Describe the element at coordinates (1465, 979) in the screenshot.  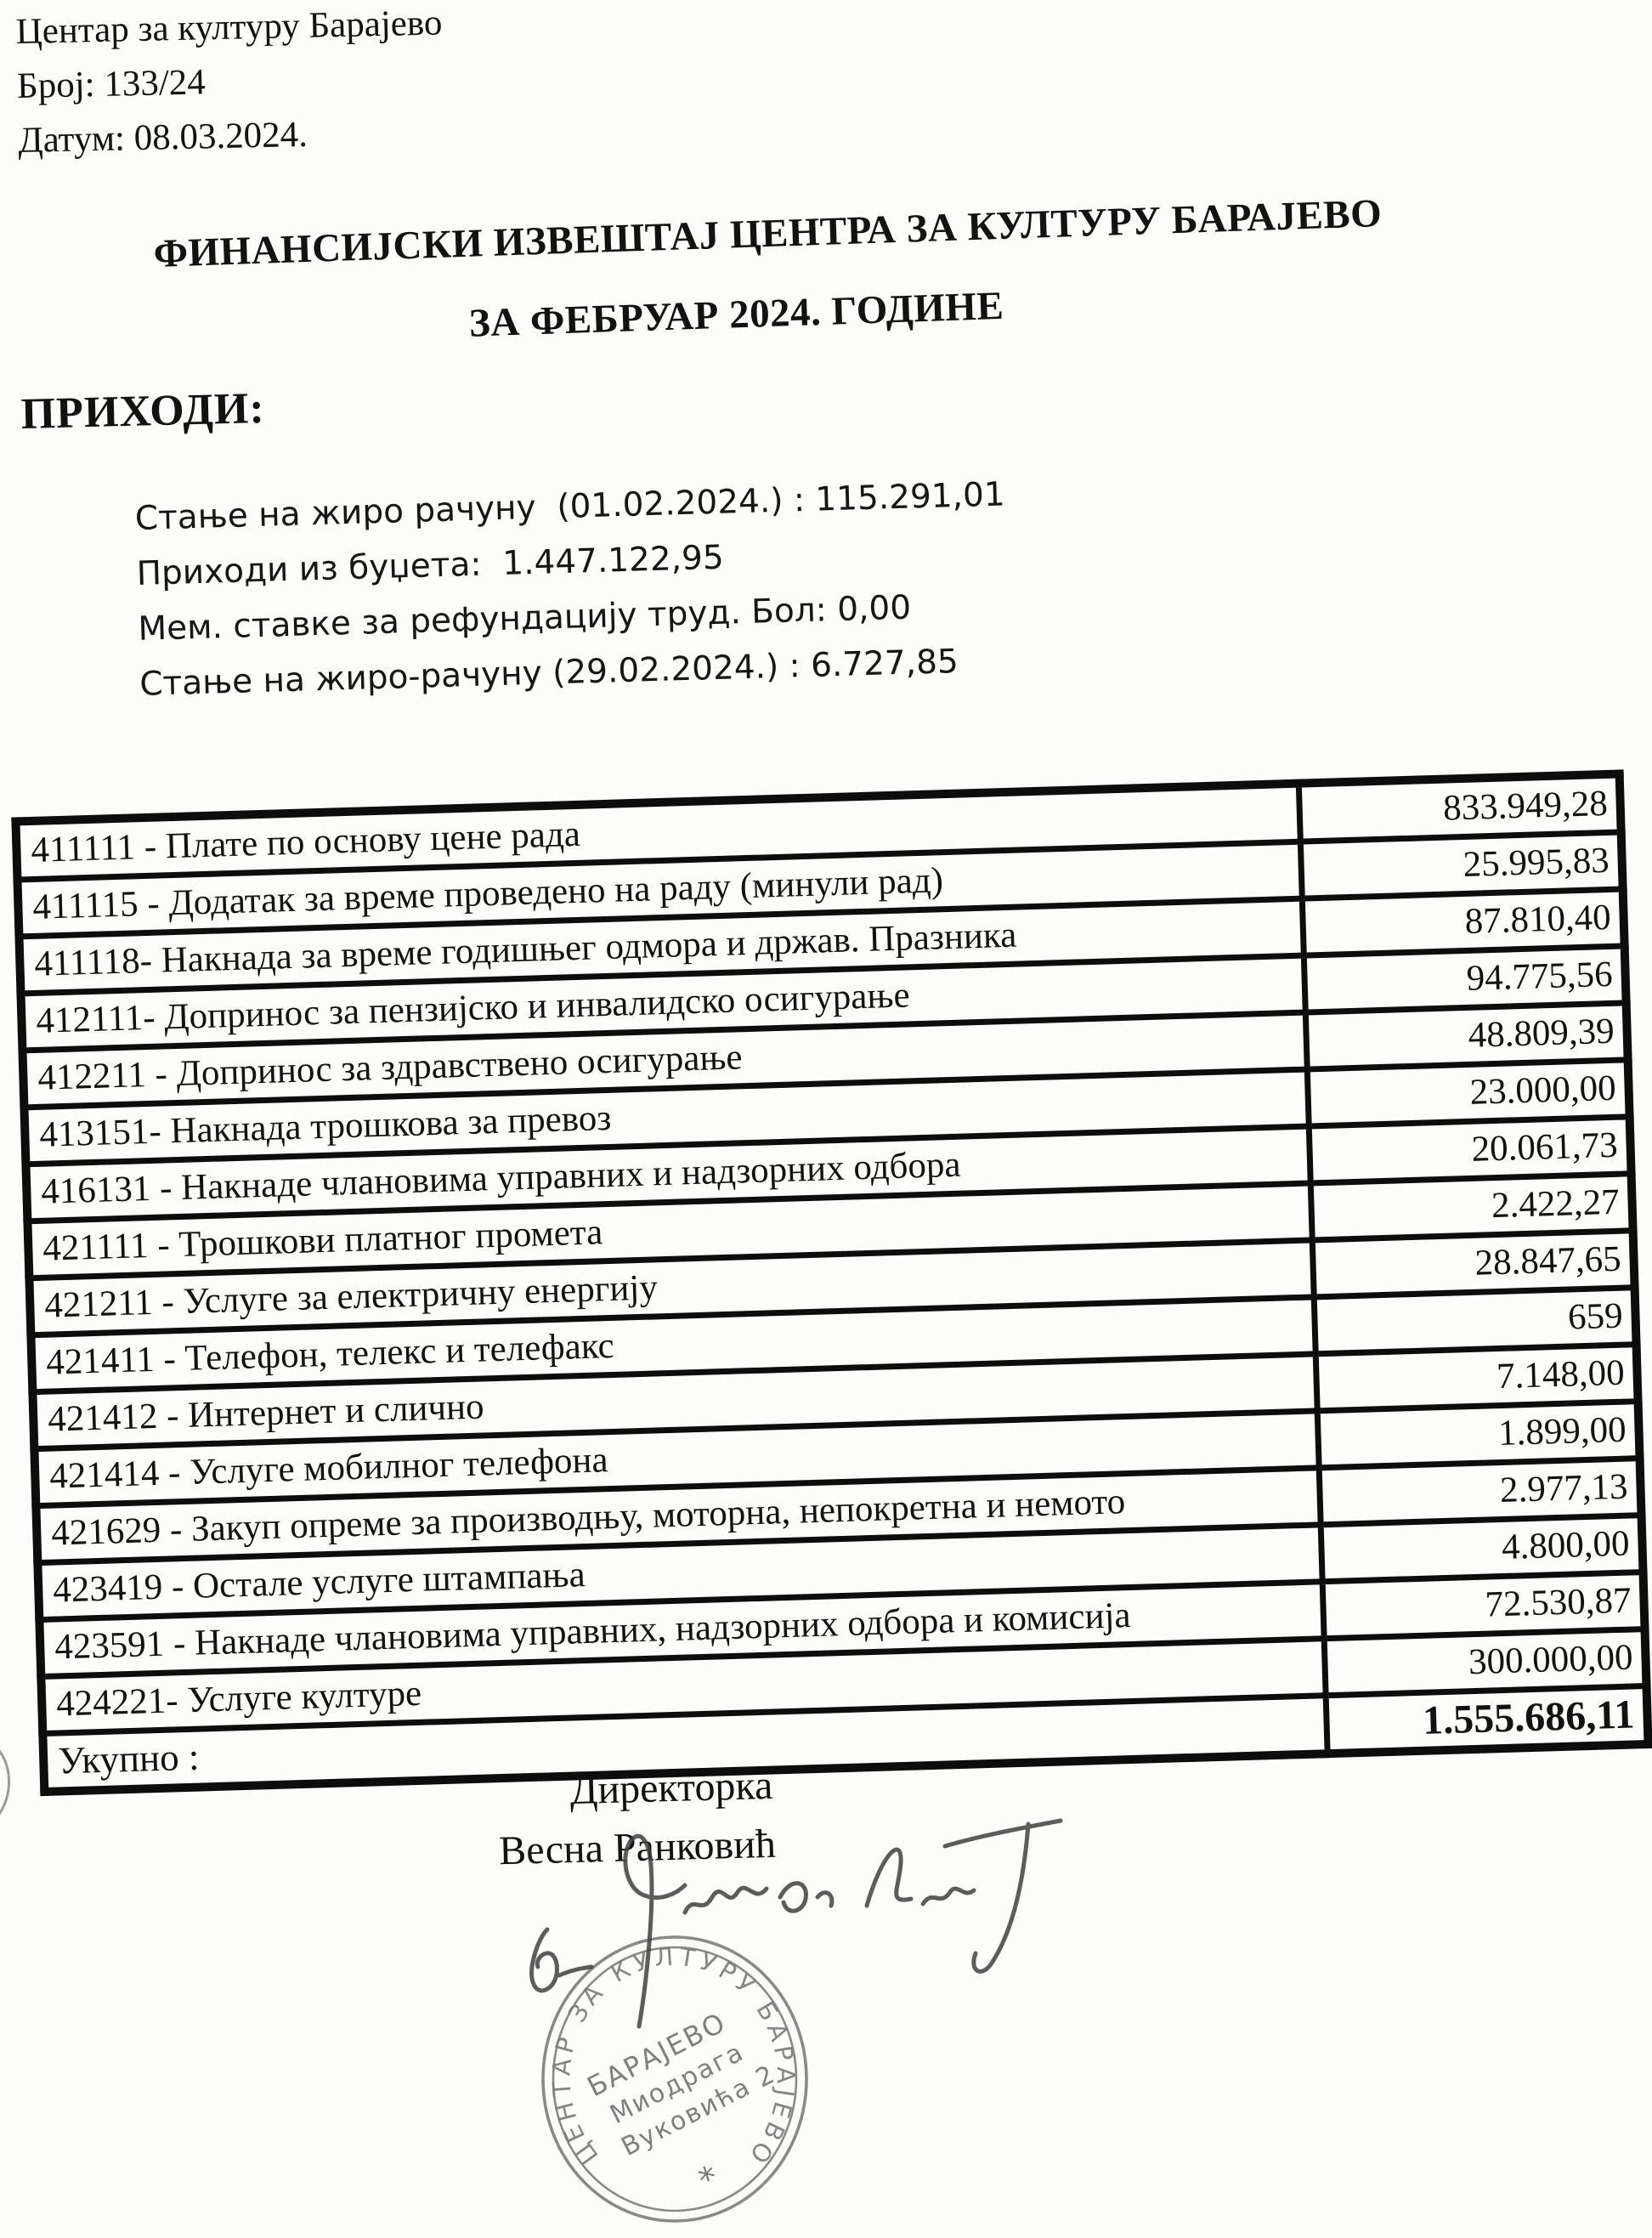
I see `account-amount: 94.775,56` at that location.